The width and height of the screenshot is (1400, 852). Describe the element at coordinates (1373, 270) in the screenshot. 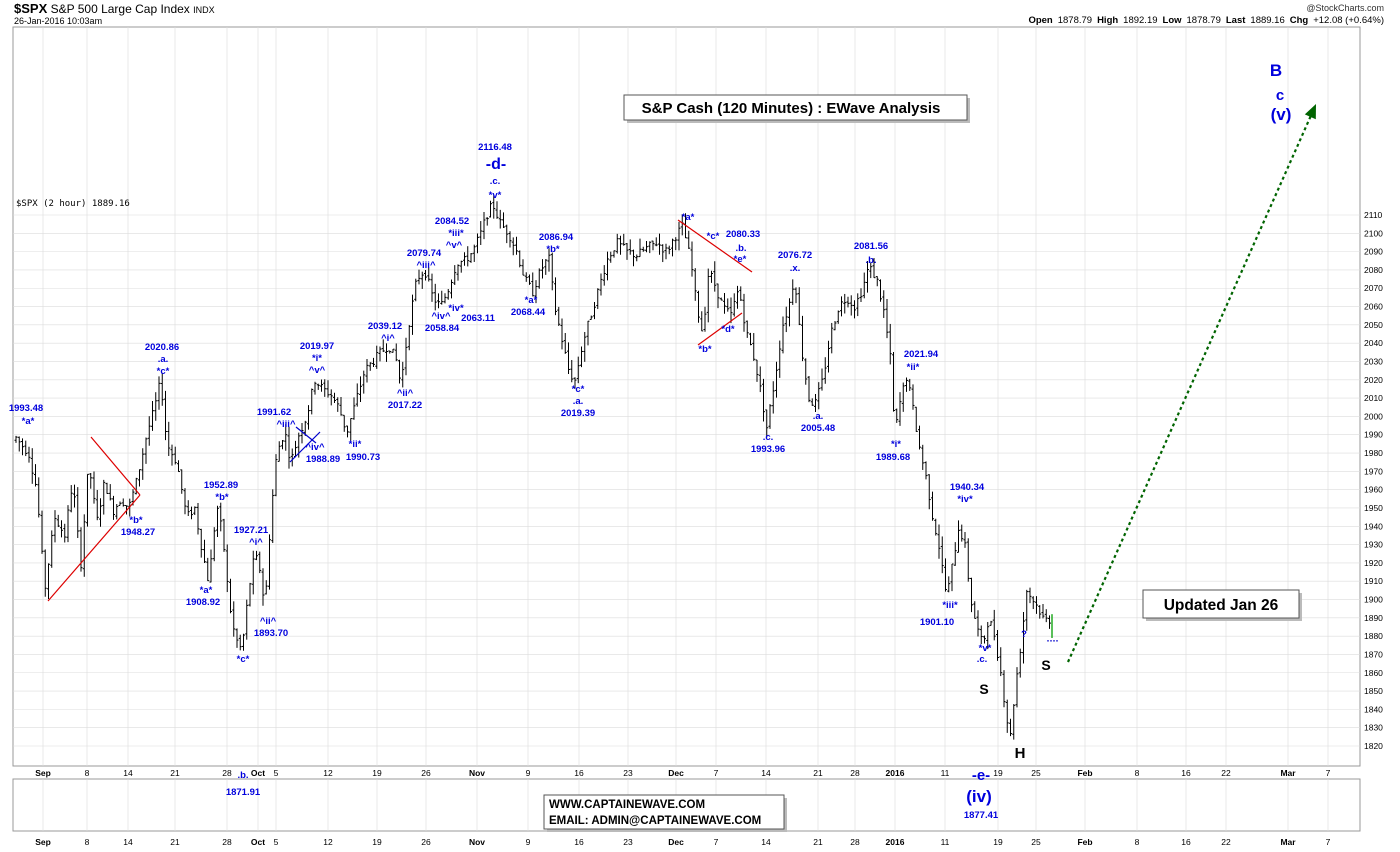

I see `y-tick-label: 2080` at that location.